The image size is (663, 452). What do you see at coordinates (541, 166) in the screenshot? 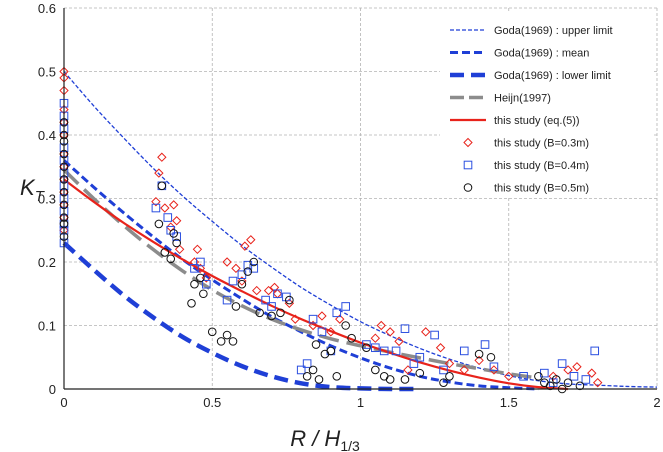
I see `legend-label-6: this study (B=0.4m)` at bounding box center [541, 166].